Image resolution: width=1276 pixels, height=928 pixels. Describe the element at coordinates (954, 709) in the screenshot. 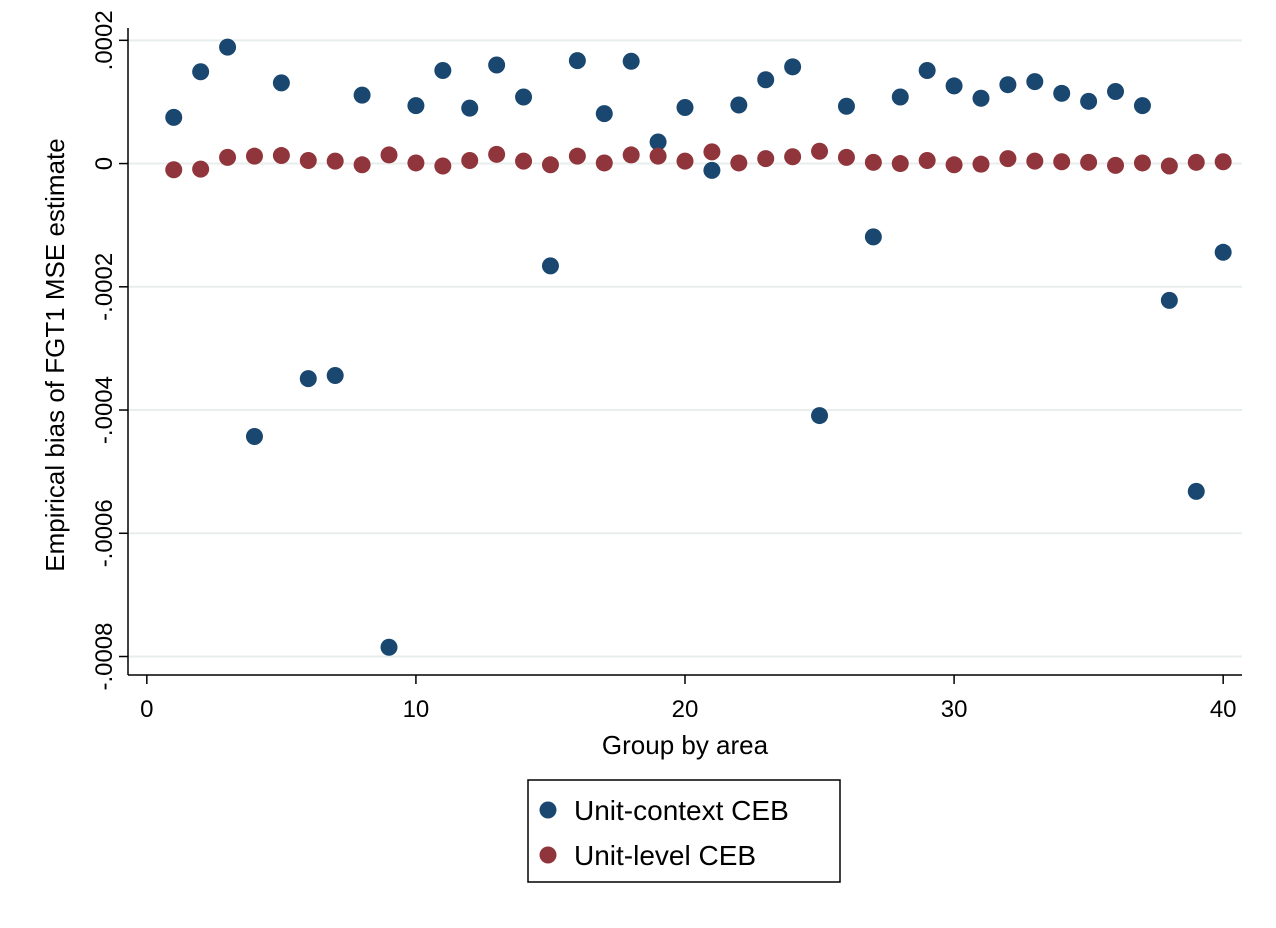

I see `x-tick-label: 30` at that location.